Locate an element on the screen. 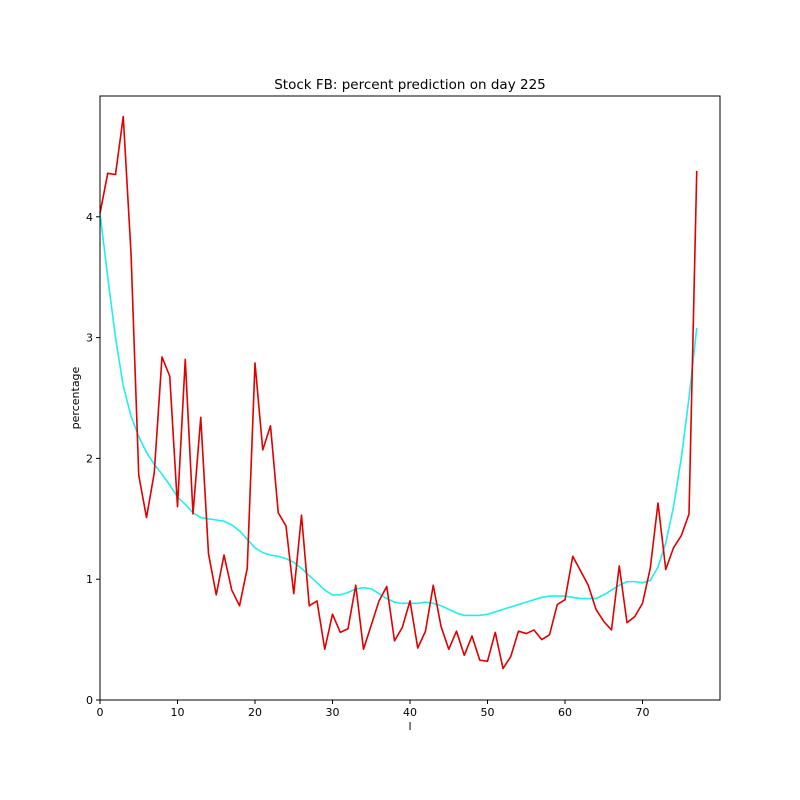 Image resolution: width=800 pixels, height=800 pixels. x-tick-label: 60 is located at coordinates (565, 712).